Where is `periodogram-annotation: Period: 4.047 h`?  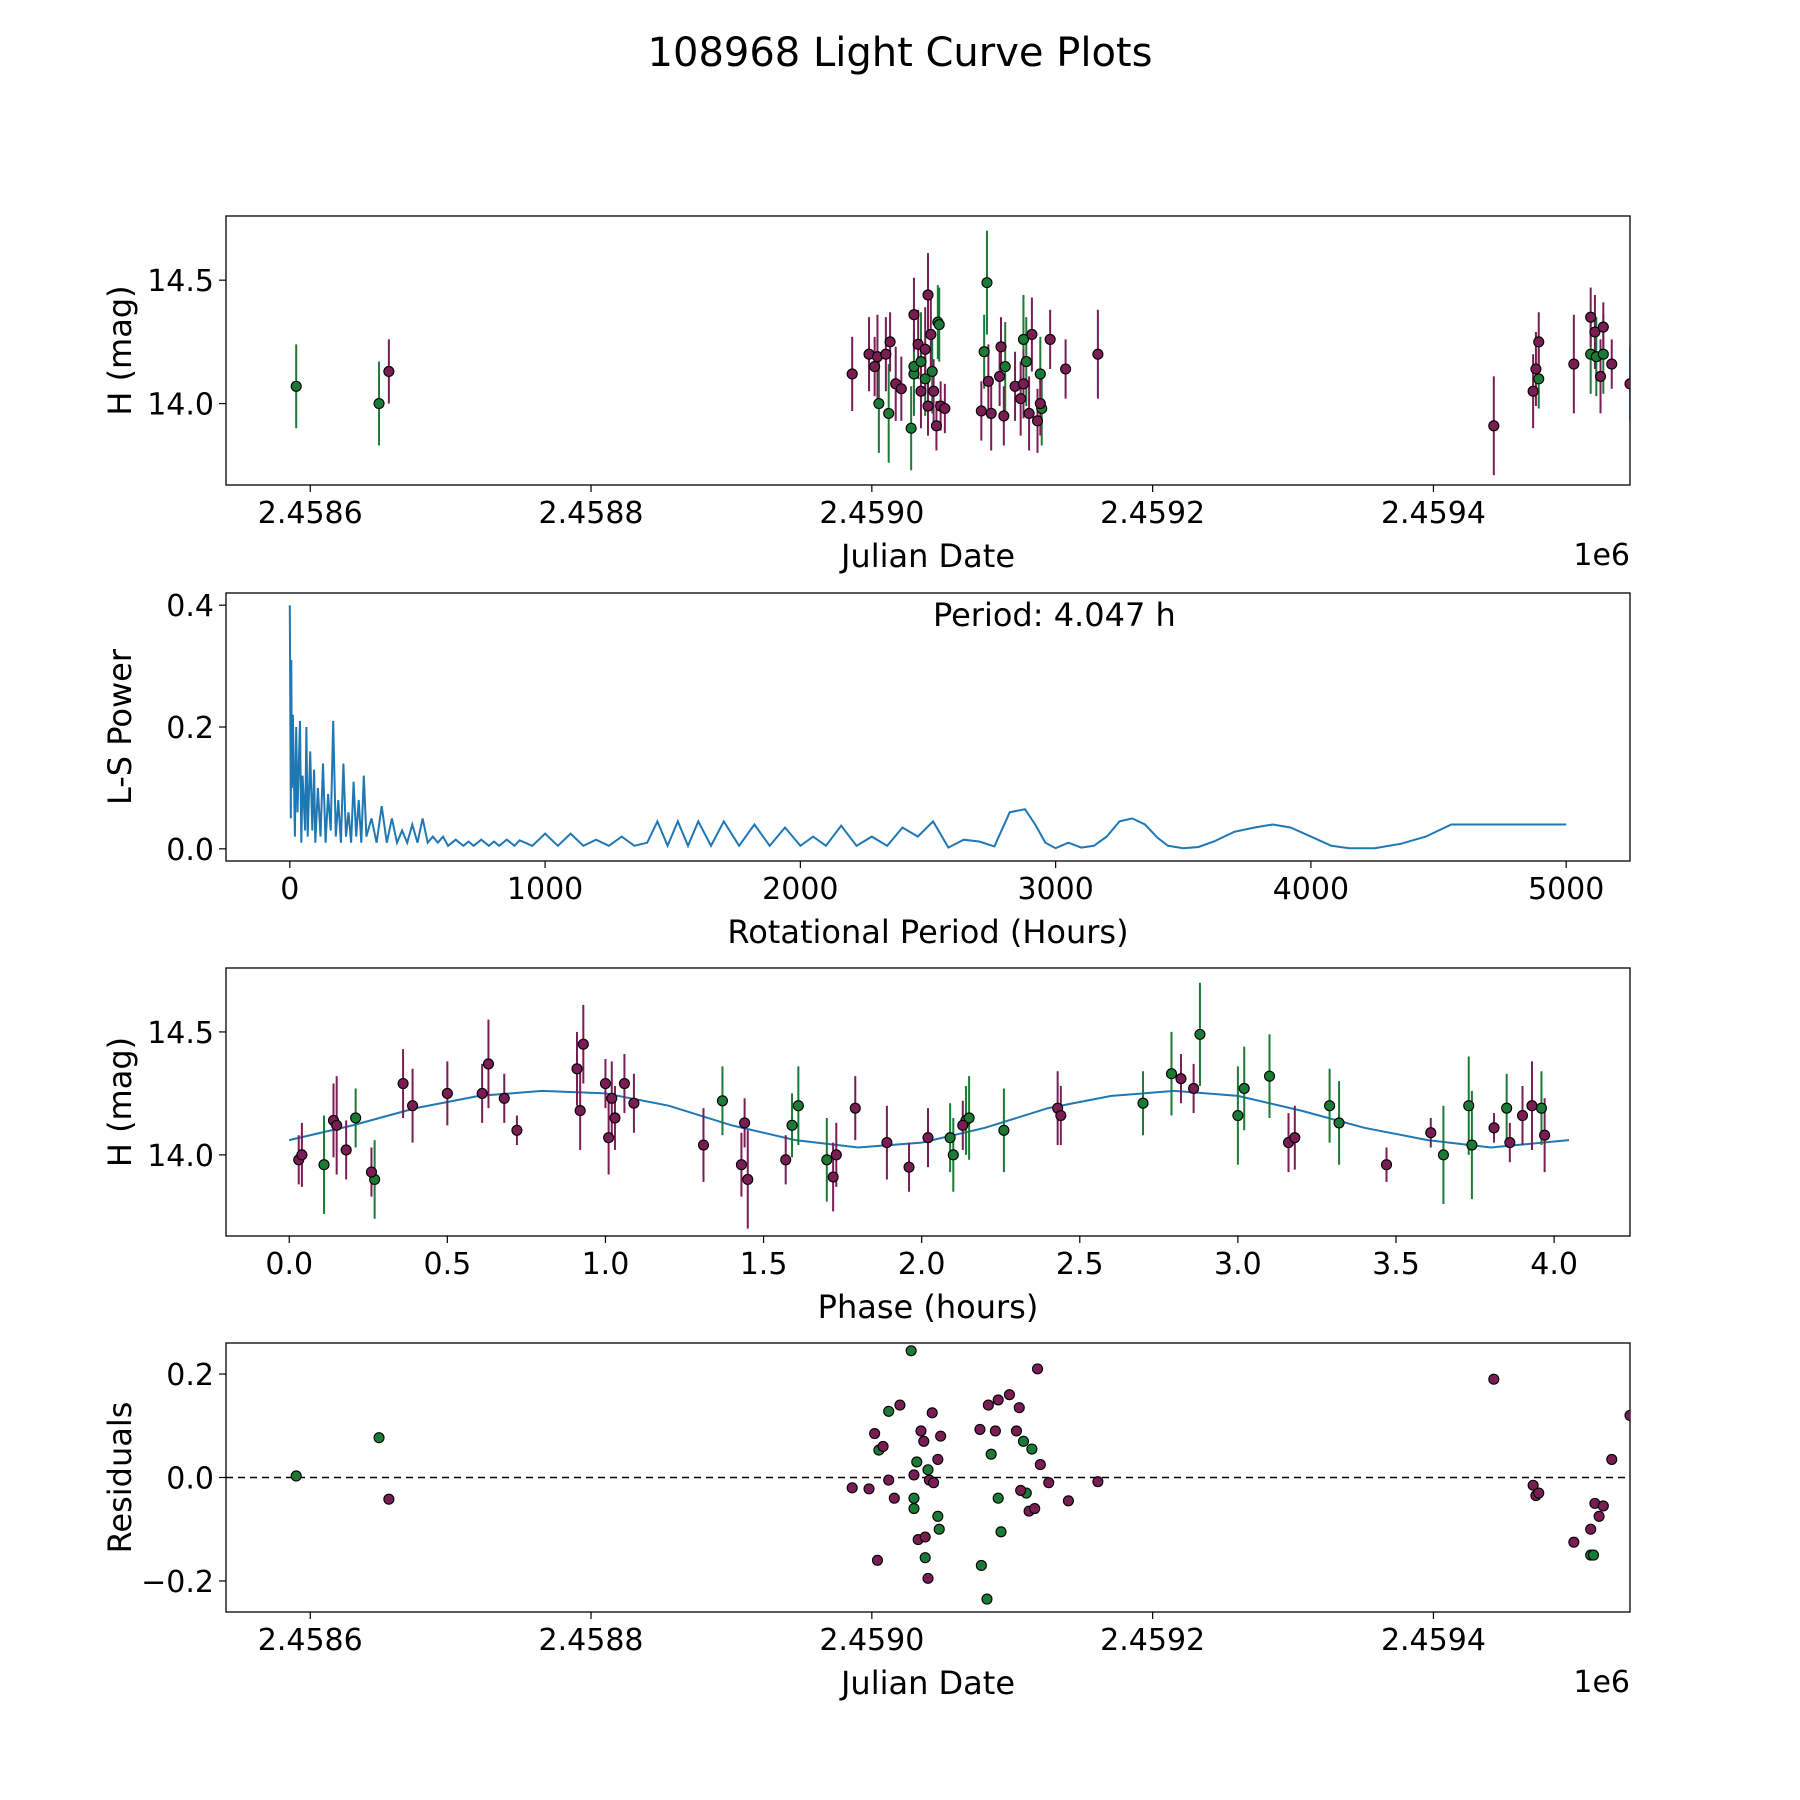
periodogram-annotation: Period: 4.047 h is located at coordinates (1054, 615).